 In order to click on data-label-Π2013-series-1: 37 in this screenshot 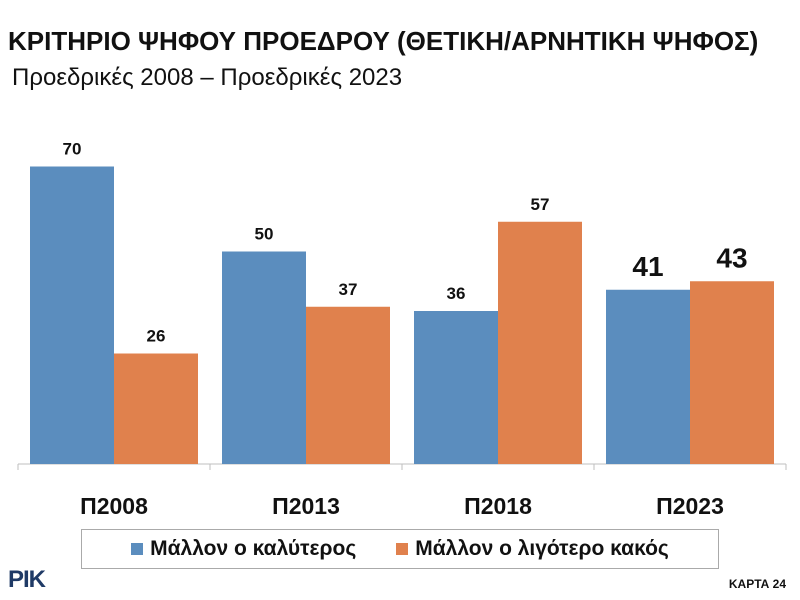, I will do `click(348, 289)`.